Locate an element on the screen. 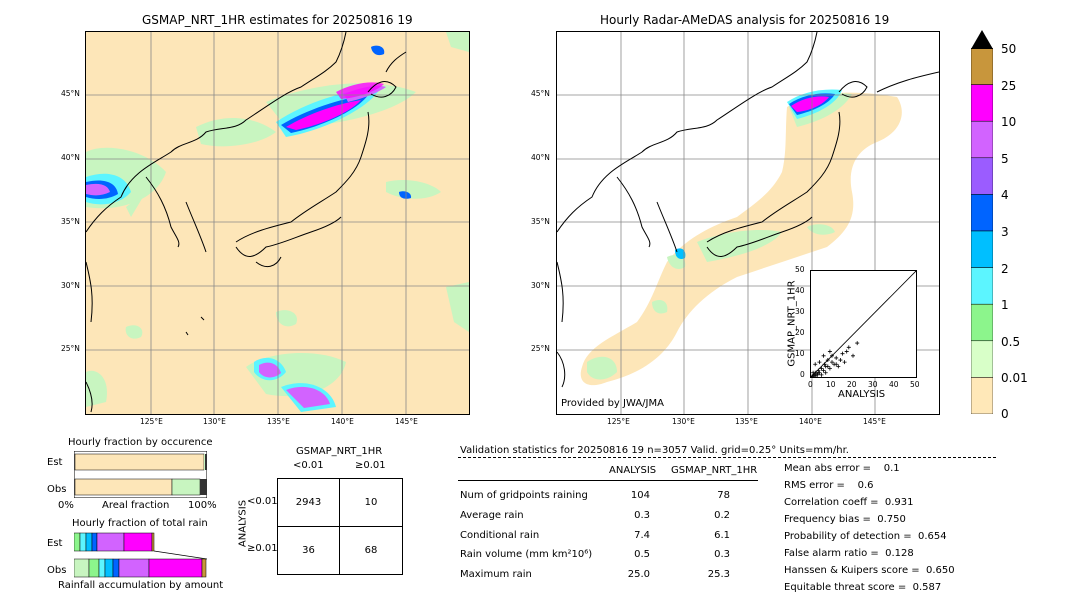 The image size is (1080, 612). validation-row-gsmap: 25.3 is located at coordinates (718, 574).